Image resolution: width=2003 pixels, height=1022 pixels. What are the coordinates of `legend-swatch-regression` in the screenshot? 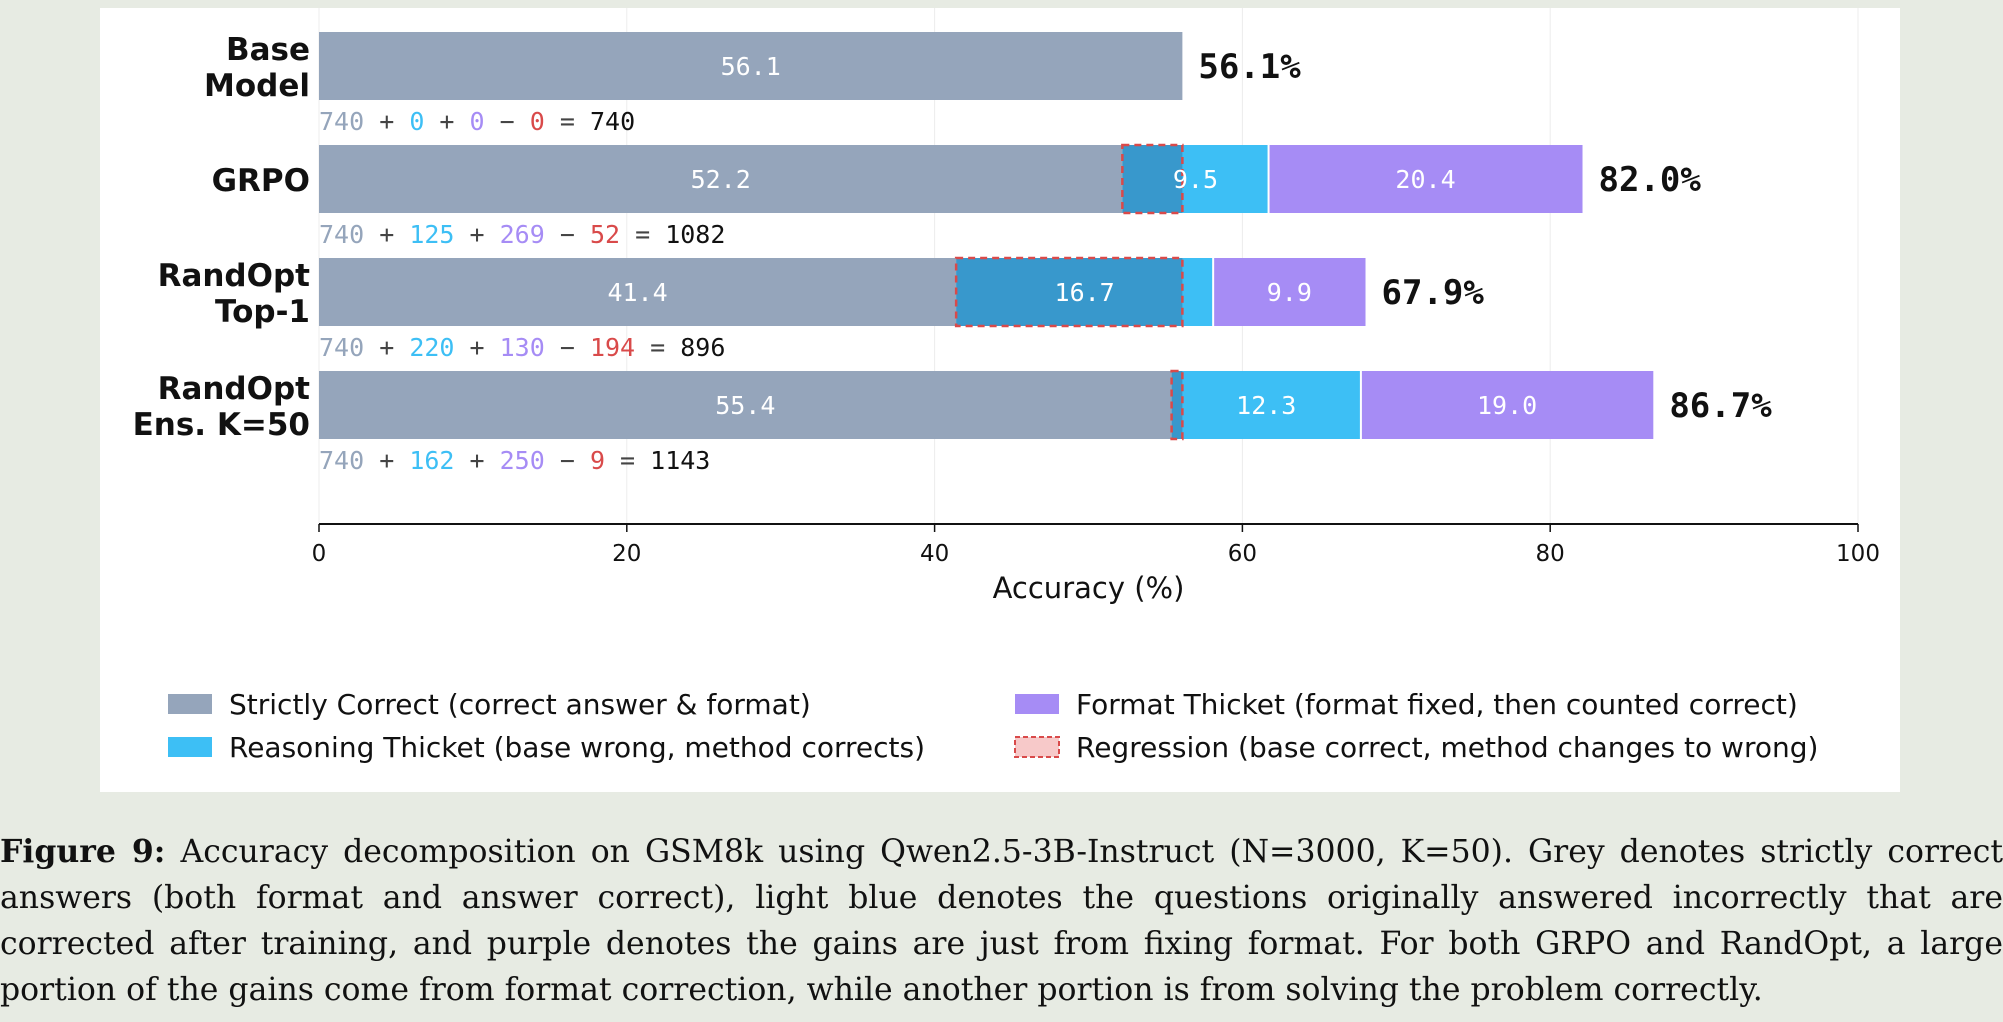 It's located at (1037, 747).